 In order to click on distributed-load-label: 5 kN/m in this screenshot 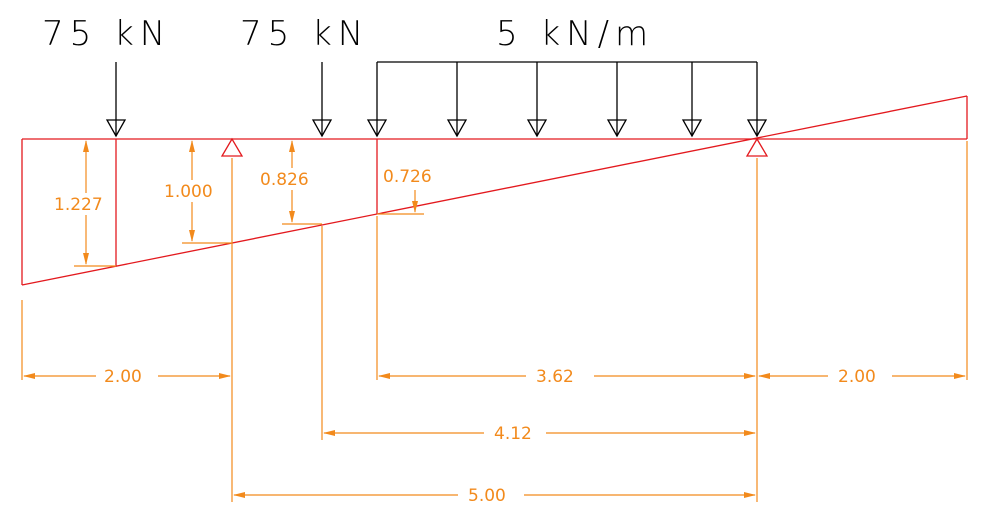, I will do `click(575, 34)`.